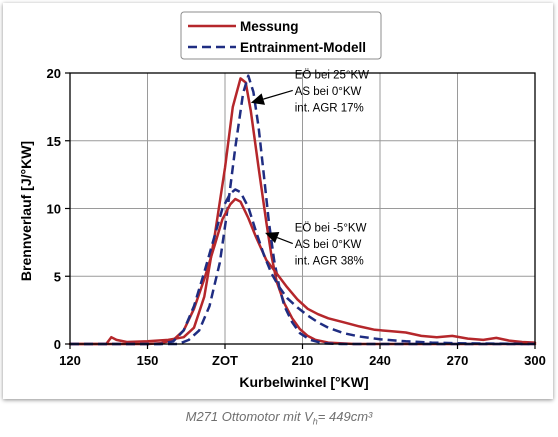 Image resolution: width=558 pixels, height=437 pixels. I want to click on x-axis-label: Kurbelwinkel [°KW], so click(303, 382).